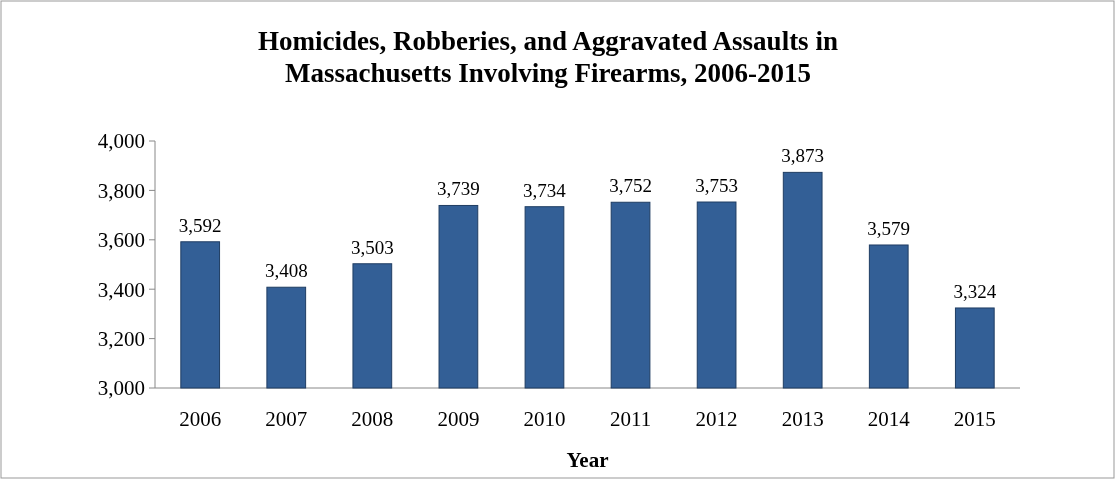  I want to click on x-tick-label: 2013, so click(802, 419).